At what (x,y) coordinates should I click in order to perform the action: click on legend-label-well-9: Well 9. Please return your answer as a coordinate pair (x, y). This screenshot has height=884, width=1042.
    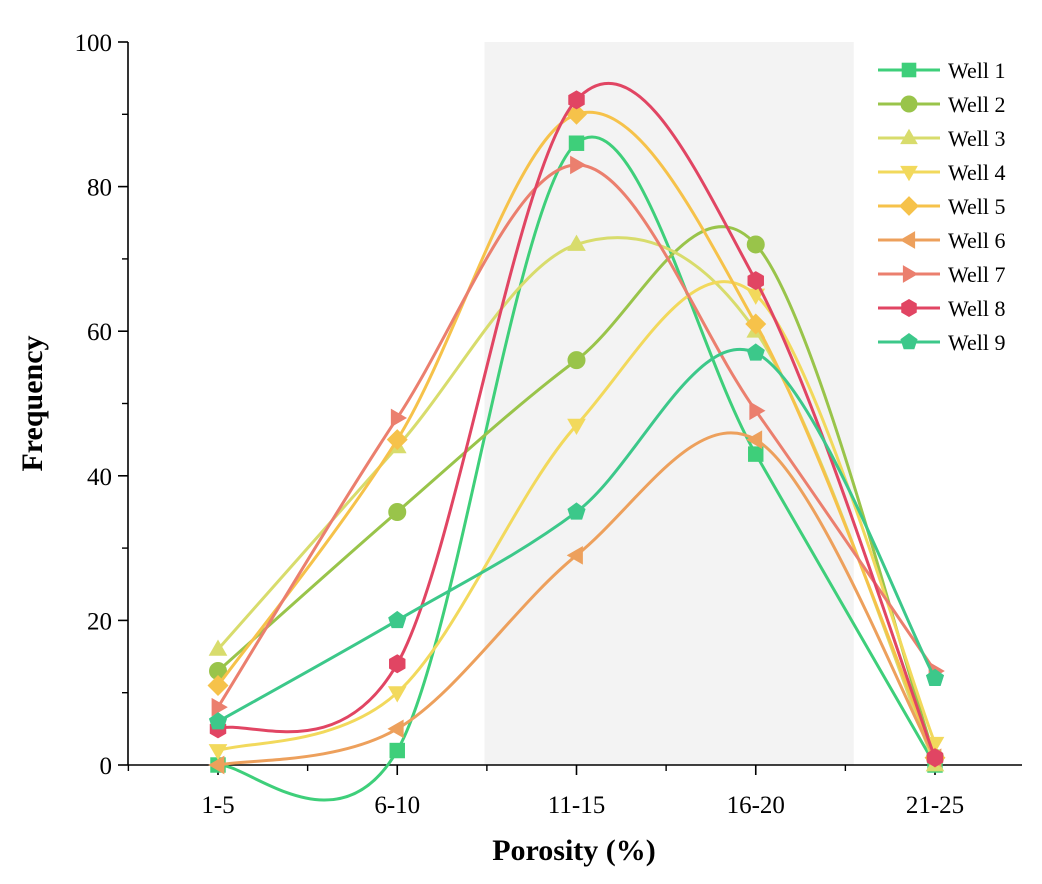
    Looking at the image, I should click on (977, 342).